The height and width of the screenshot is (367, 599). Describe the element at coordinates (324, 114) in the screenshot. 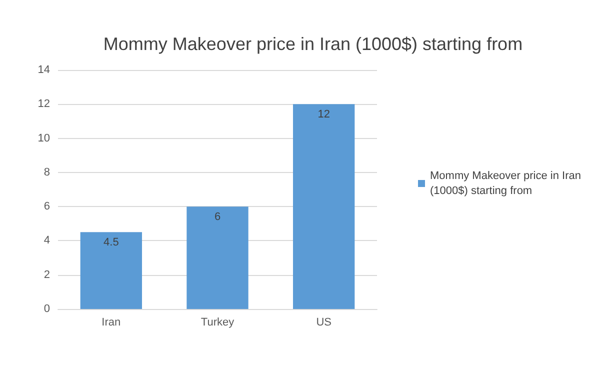

I see `data-label: 12` at that location.